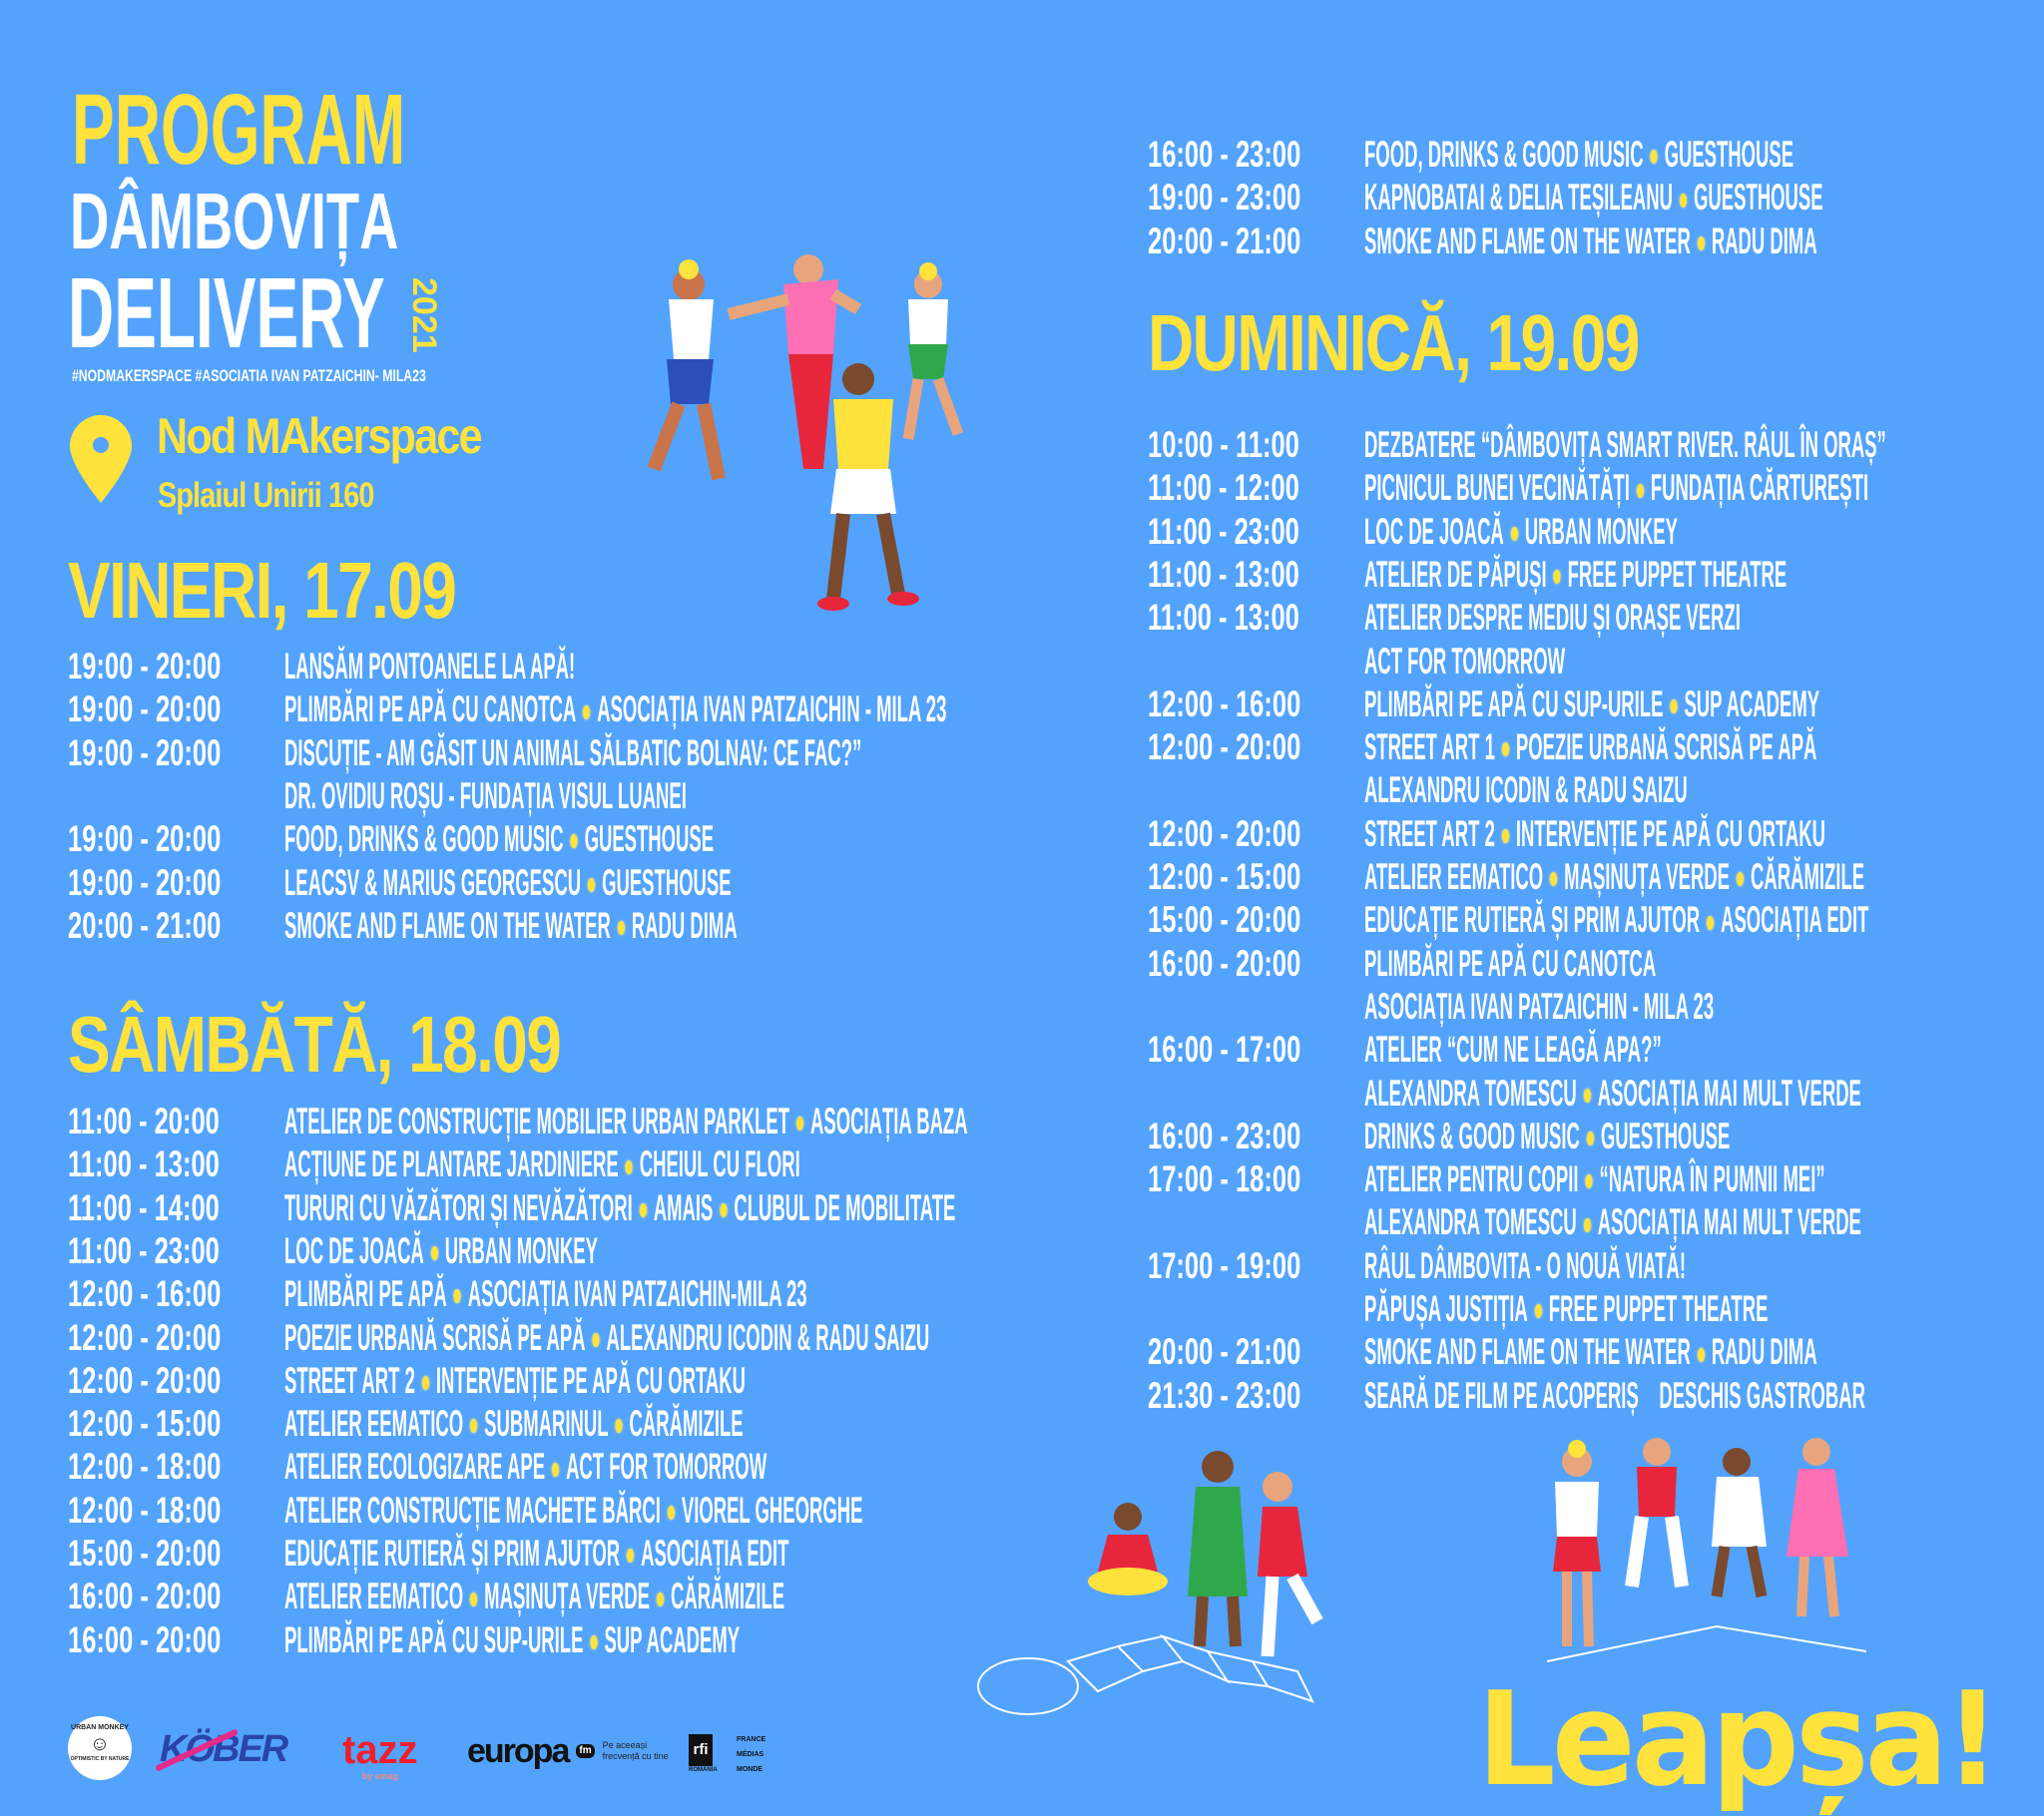 The width and height of the screenshot is (2044, 1816). I want to click on event-description: SMOKE AND FLAME ON THE WATER RADU DIMA, so click(1704, 241).